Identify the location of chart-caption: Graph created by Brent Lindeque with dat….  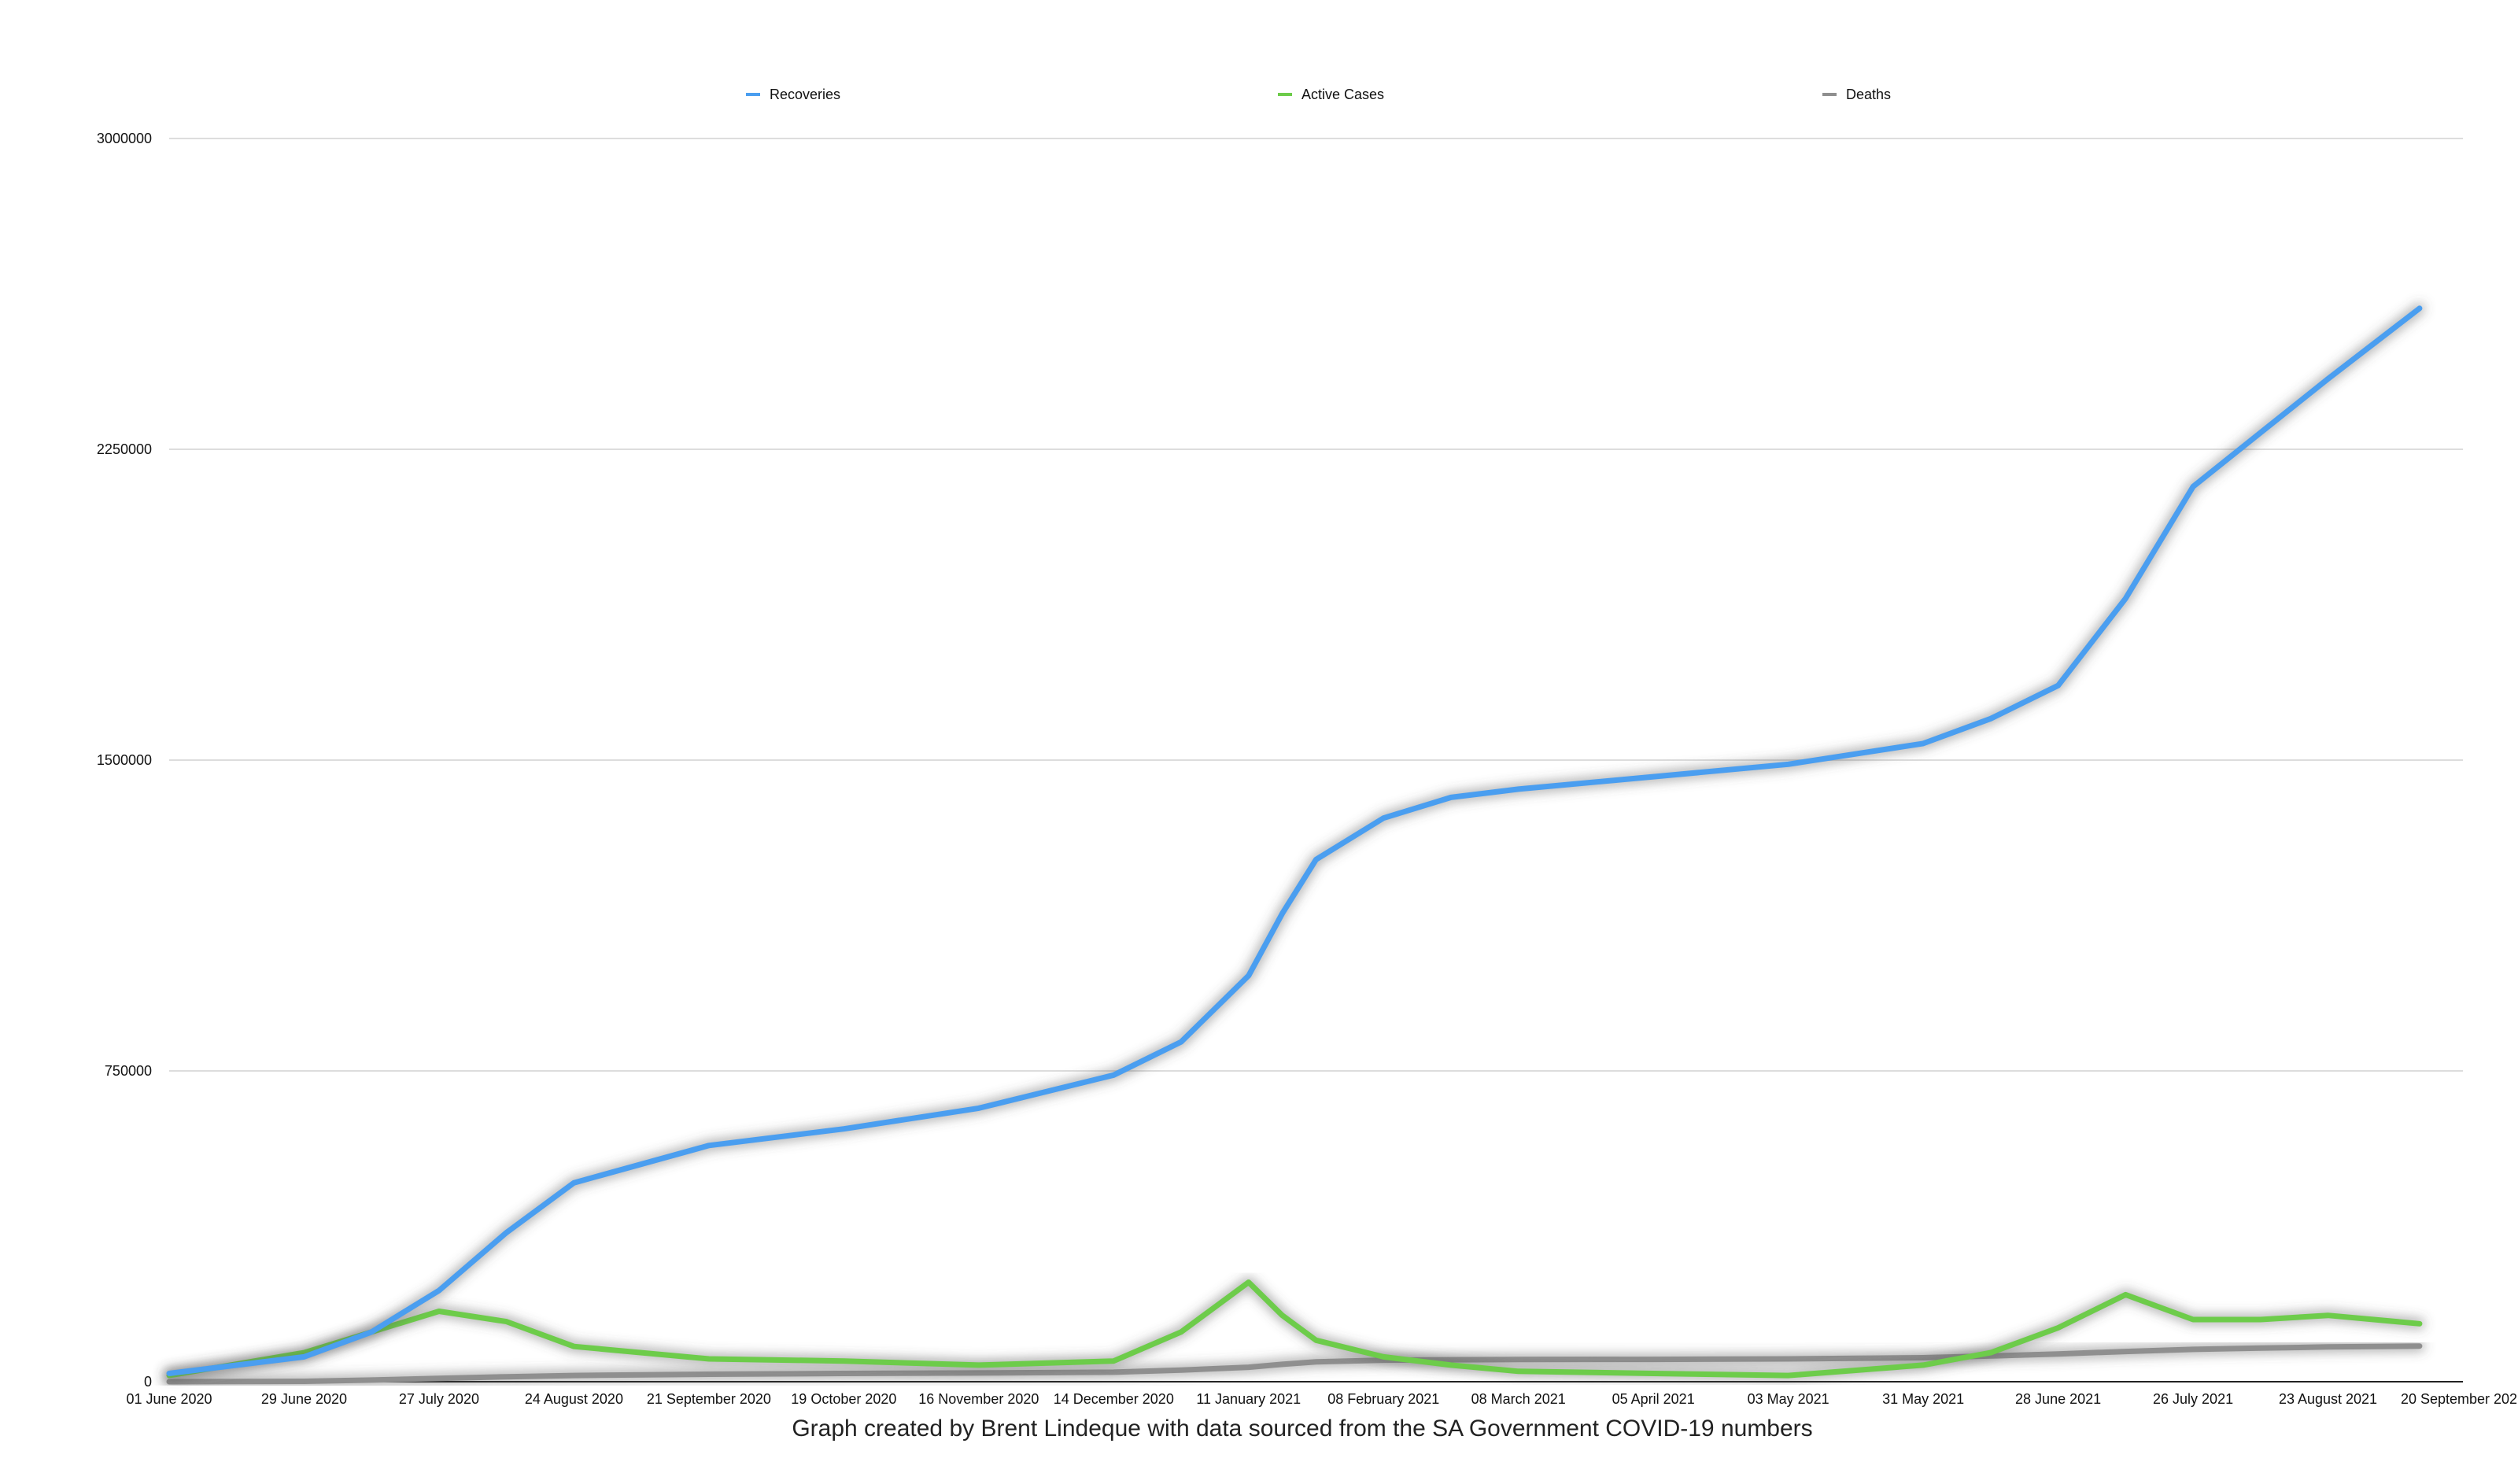
(1302, 1429).